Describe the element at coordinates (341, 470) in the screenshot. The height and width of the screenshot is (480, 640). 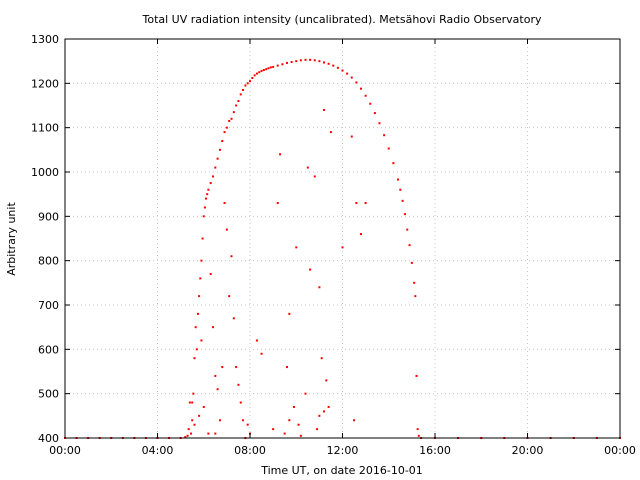
I see `x-axis-label: Time UT, on date 2016-10-01` at that location.